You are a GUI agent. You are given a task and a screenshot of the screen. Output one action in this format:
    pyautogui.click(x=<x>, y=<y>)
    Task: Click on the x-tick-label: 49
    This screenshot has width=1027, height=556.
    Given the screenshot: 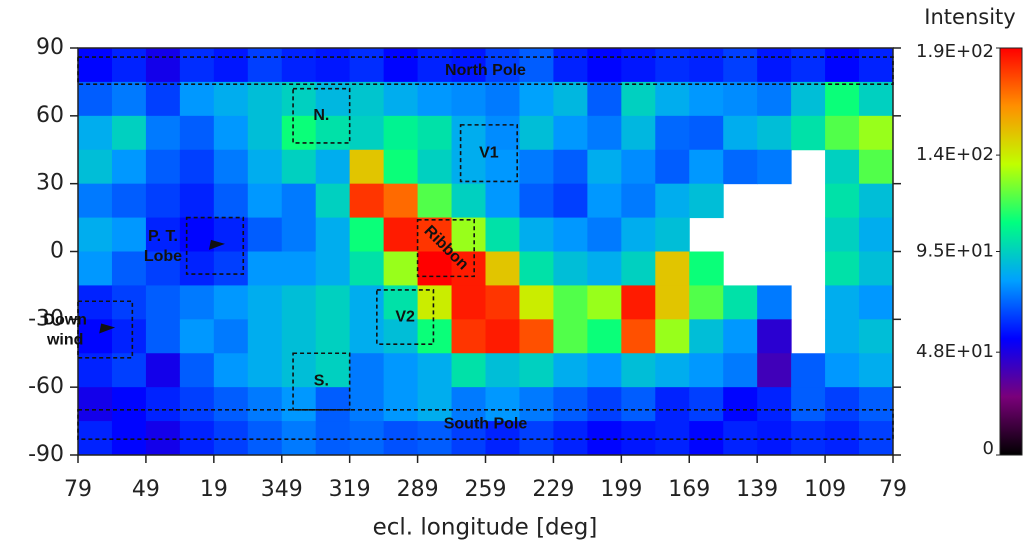 What is the action you would take?
    pyautogui.click(x=146, y=489)
    